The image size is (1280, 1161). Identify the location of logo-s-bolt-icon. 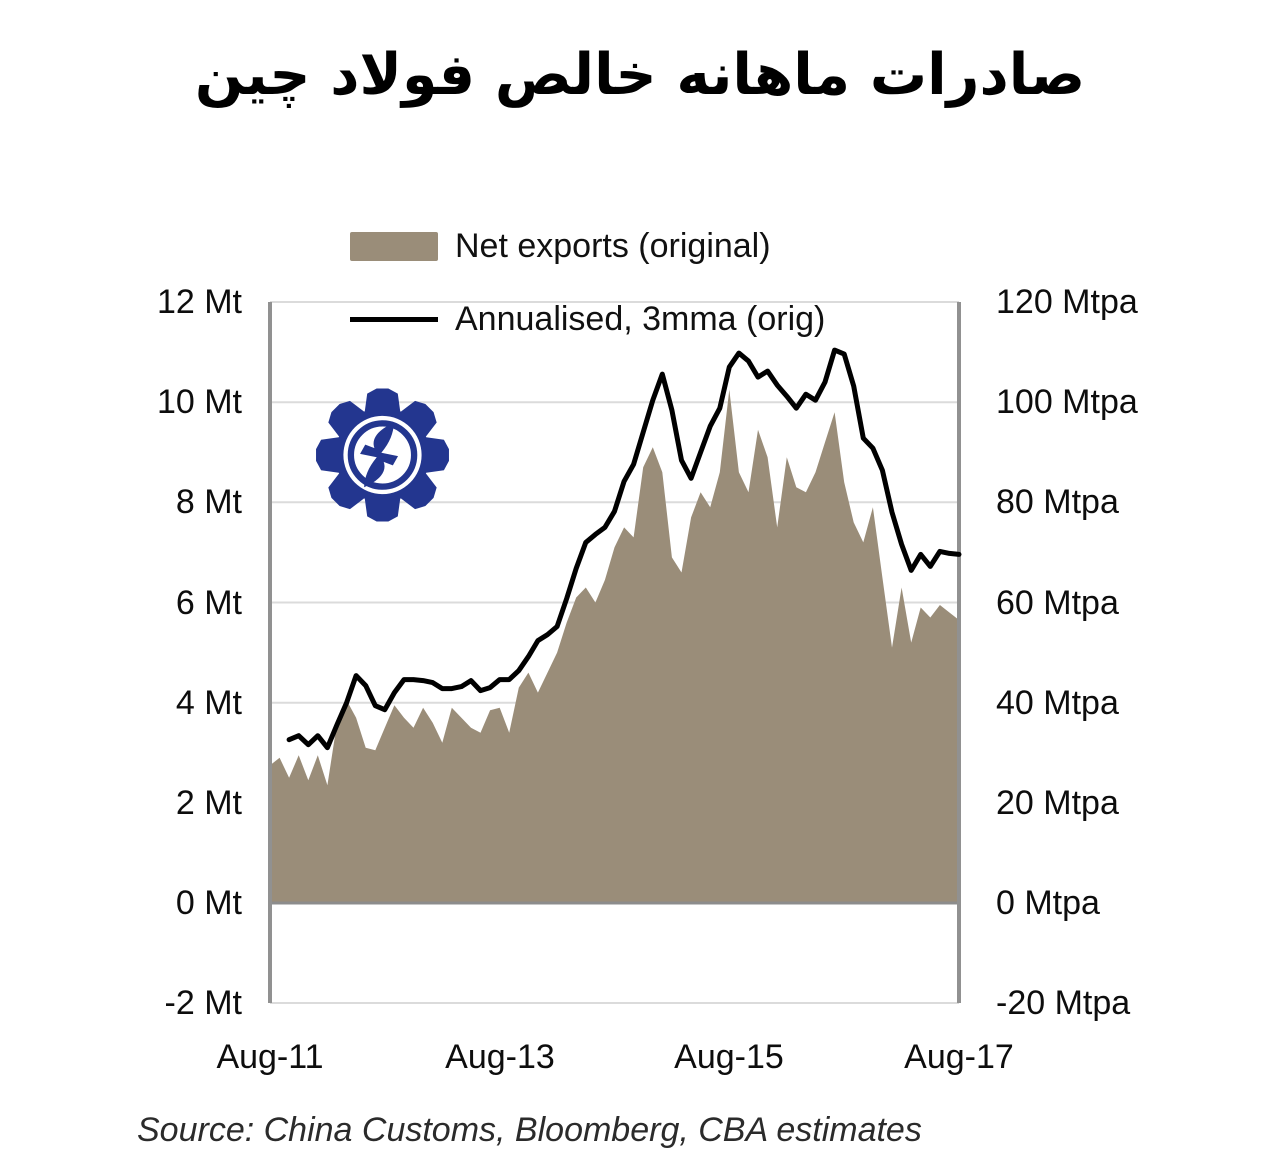
(379, 455).